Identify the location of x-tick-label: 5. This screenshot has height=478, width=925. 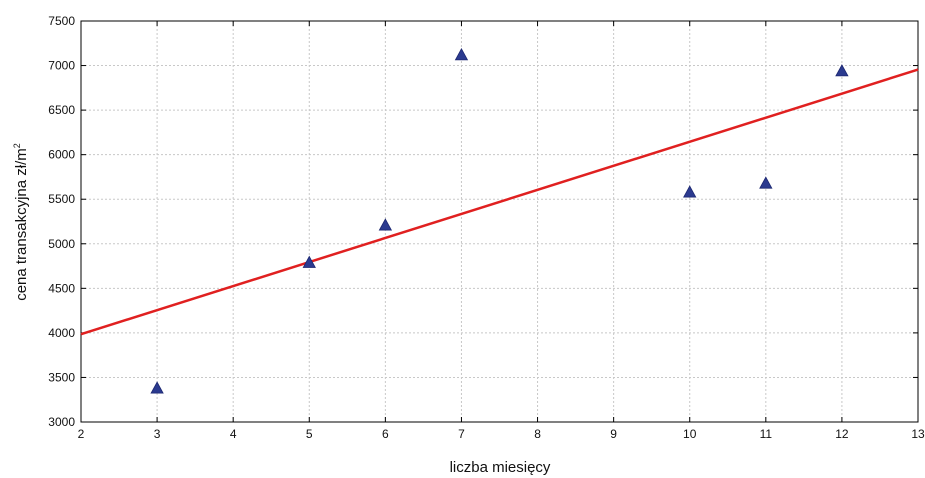
(309, 434).